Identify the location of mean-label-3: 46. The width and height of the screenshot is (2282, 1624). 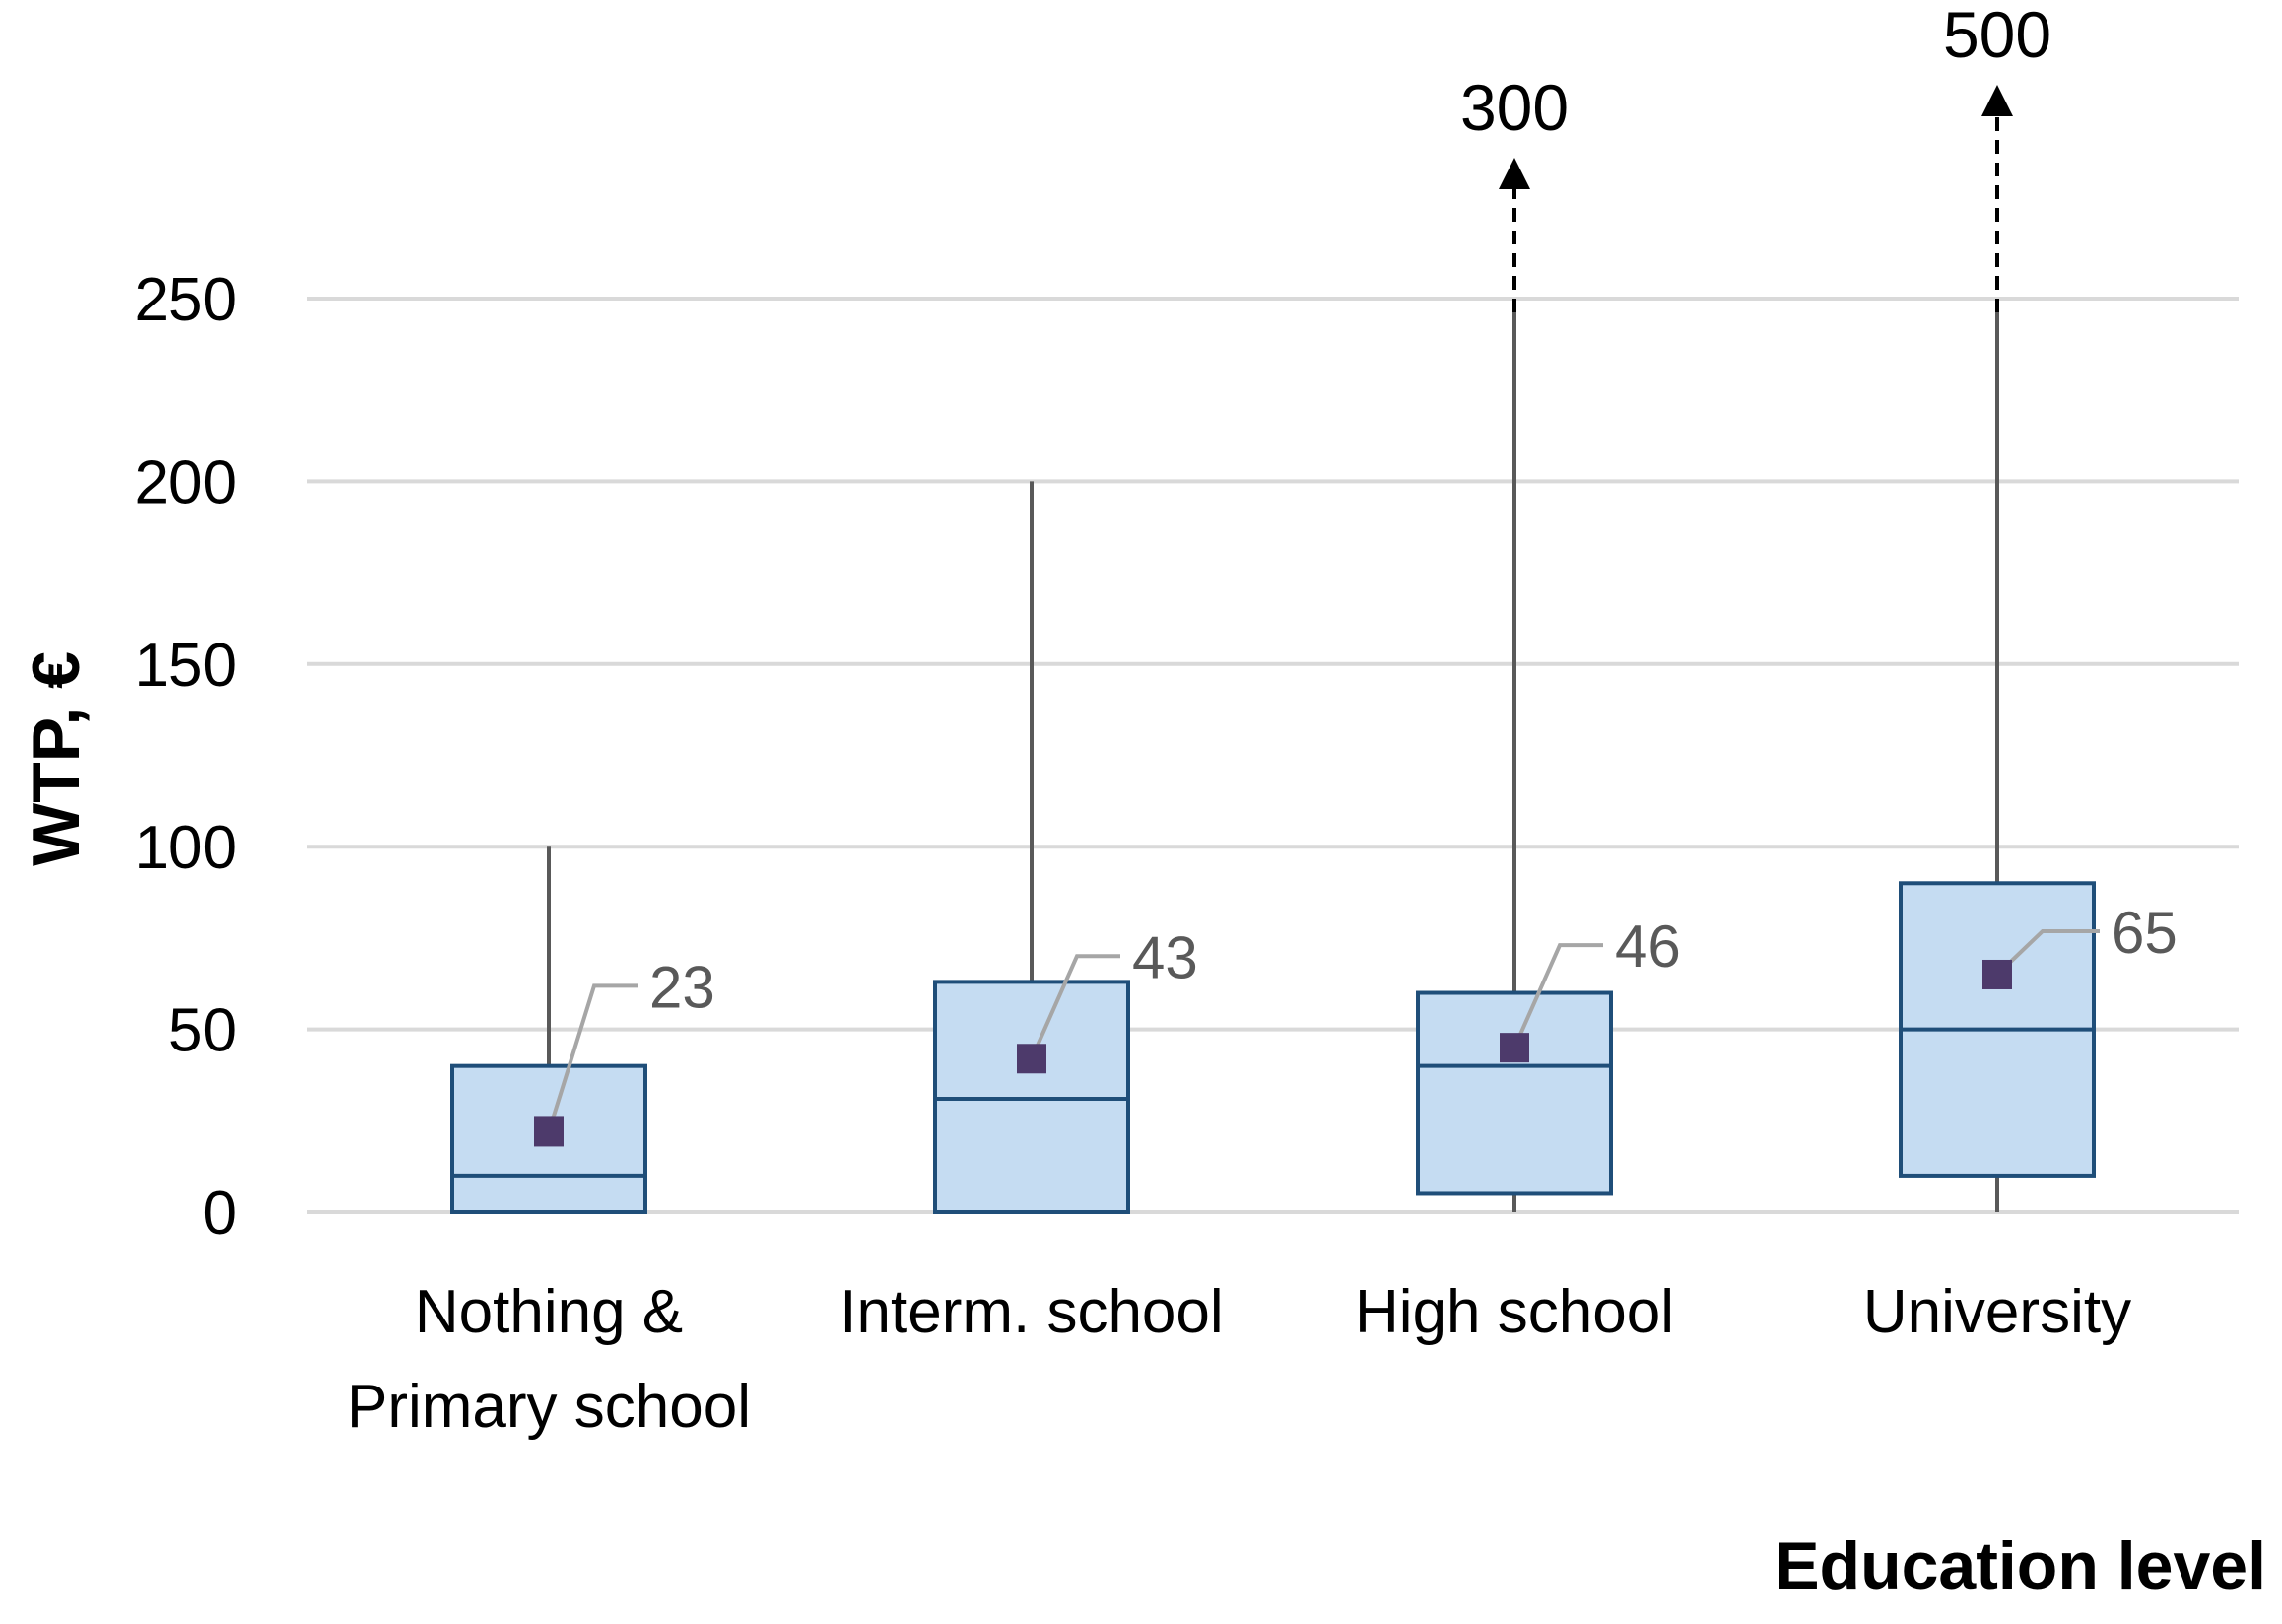
(1648, 947).